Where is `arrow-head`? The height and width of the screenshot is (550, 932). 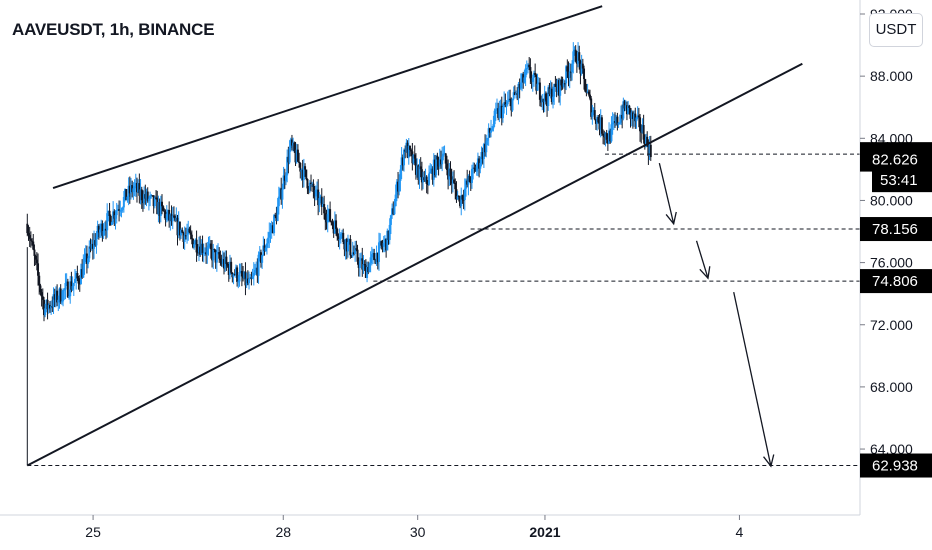 arrow-head is located at coordinates (705, 273).